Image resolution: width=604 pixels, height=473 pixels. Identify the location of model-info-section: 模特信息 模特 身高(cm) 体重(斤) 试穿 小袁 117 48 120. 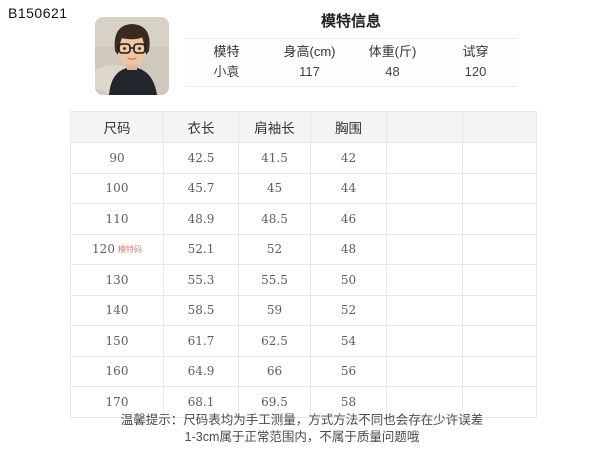
(351, 48).